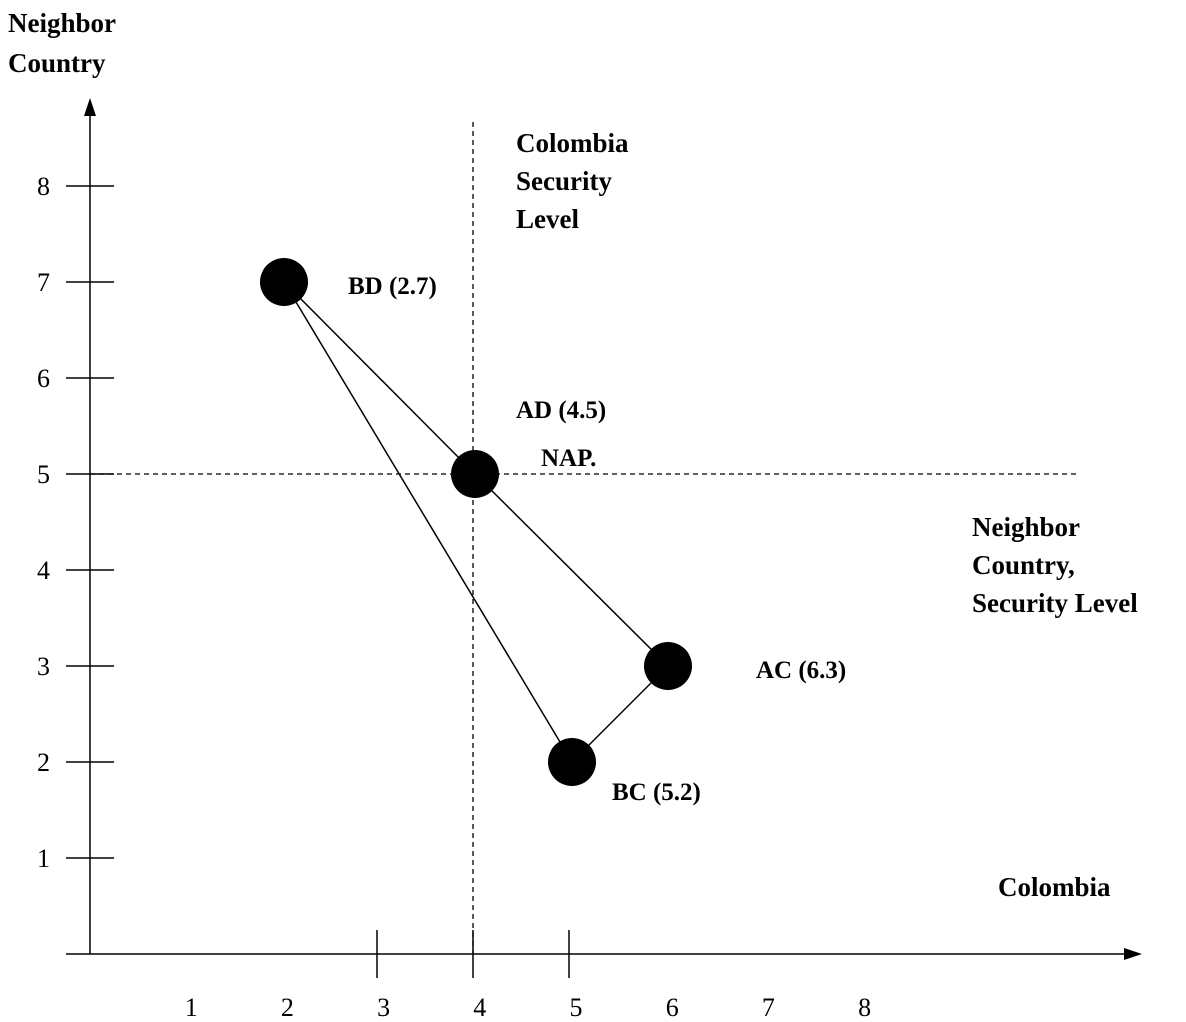  What do you see at coordinates (1026, 527) in the screenshot?
I see `horizontal-reference-label-line-1: Neighbor` at bounding box center [1026, 527].